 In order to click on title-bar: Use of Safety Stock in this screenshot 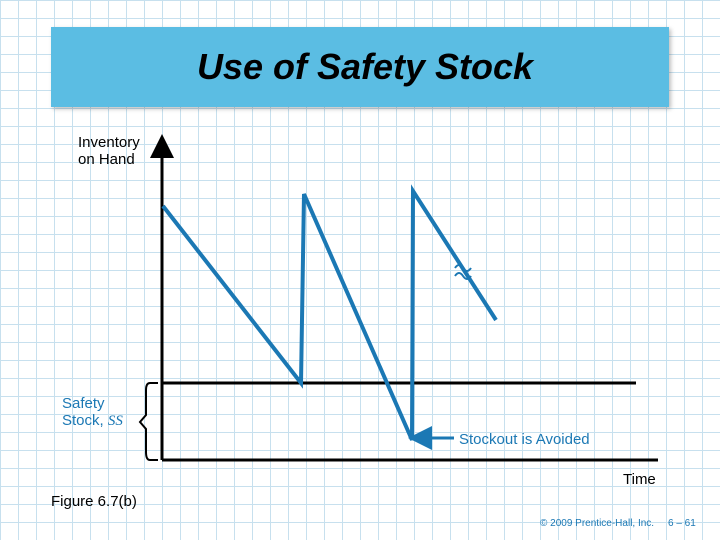, I will do `click(360, 67)`.